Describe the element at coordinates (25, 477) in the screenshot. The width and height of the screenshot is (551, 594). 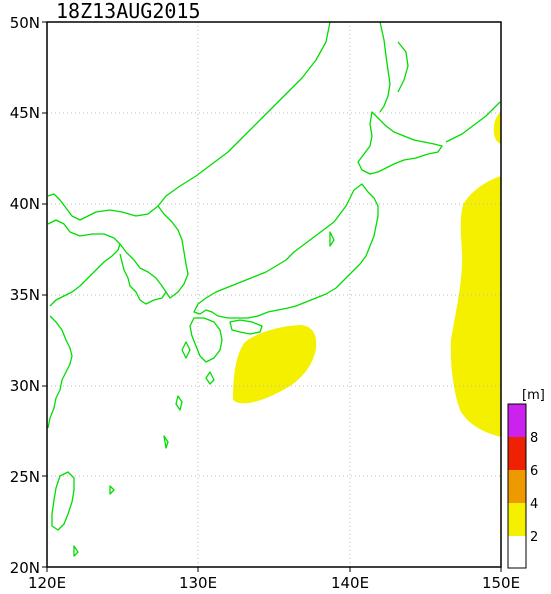
I see `lat-label-25n: 25N` at that location.